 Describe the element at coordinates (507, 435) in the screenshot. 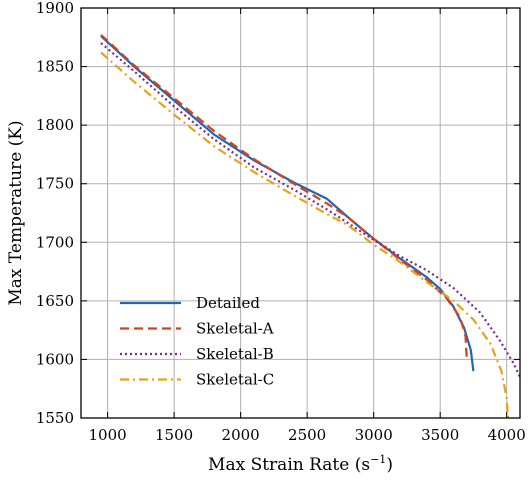

I see `x-tick-label: 4000` at that location.